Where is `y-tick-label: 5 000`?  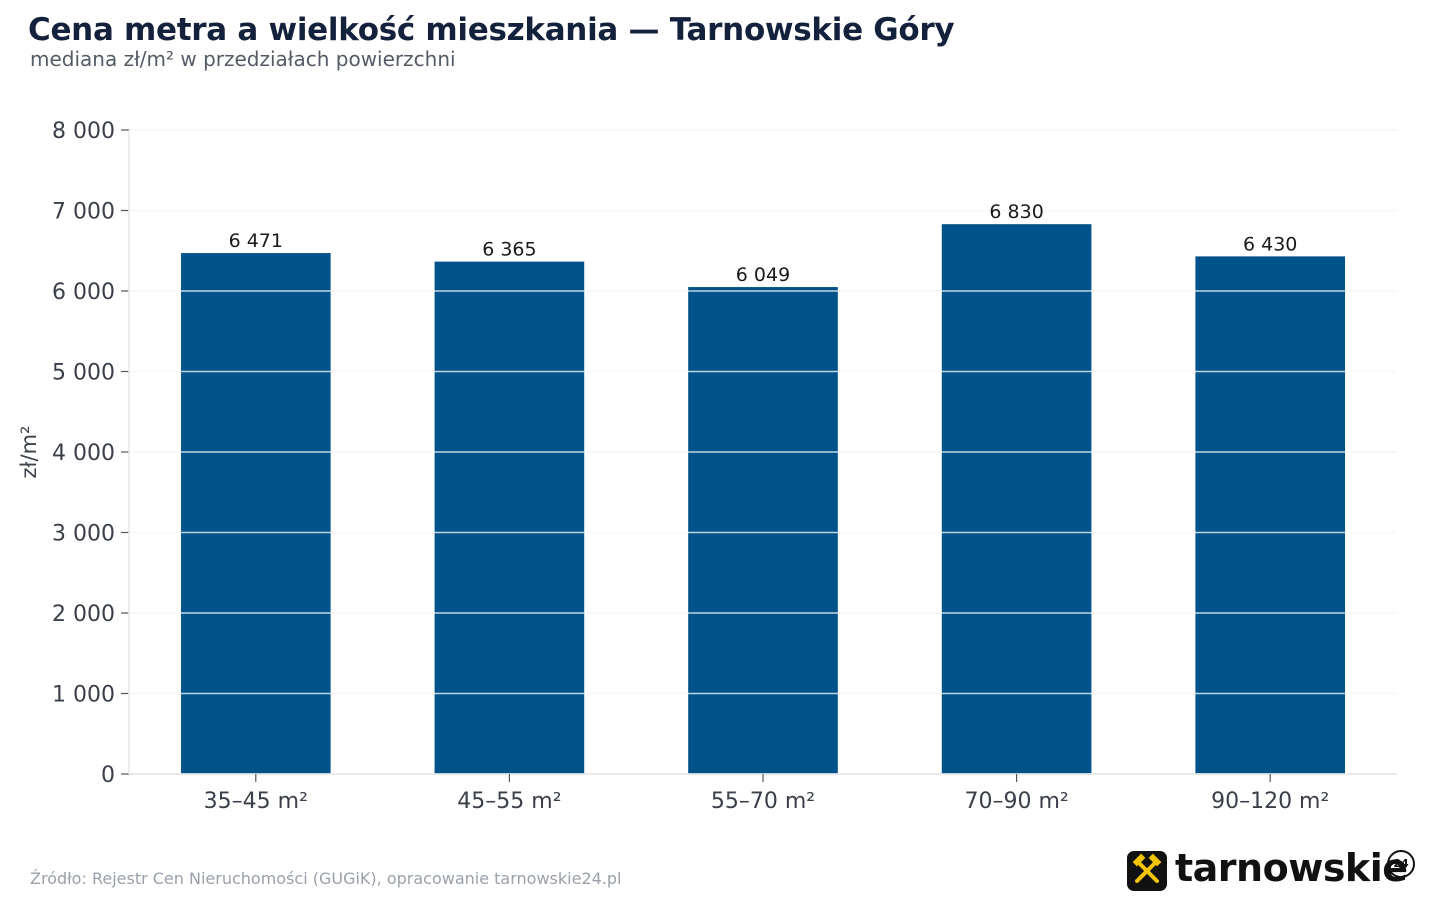
y-tick-label: 5 000 is located at coordinates (83, 373).